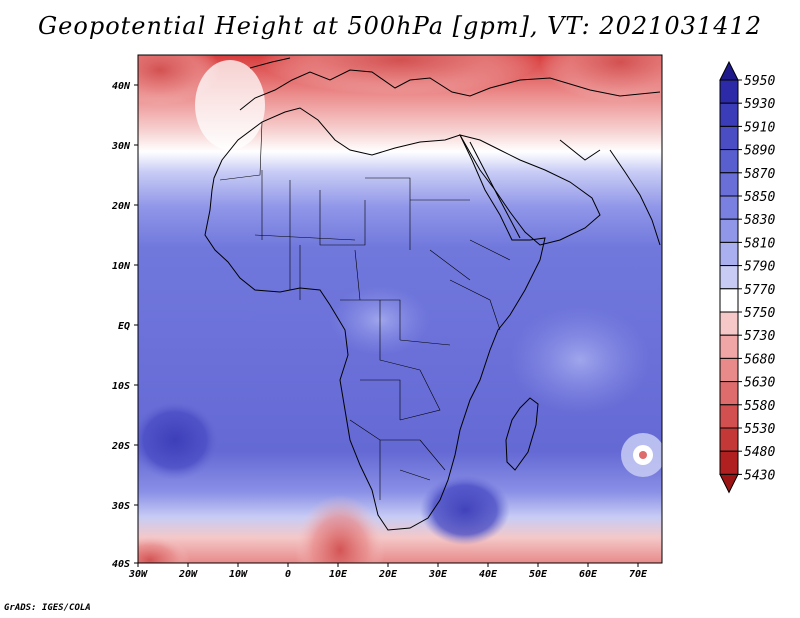 This screenshot has width=800, height=618. Describe the element at coordinates (759, 197) in the screenshot. I see `colorbar-label: 5850` at that location.